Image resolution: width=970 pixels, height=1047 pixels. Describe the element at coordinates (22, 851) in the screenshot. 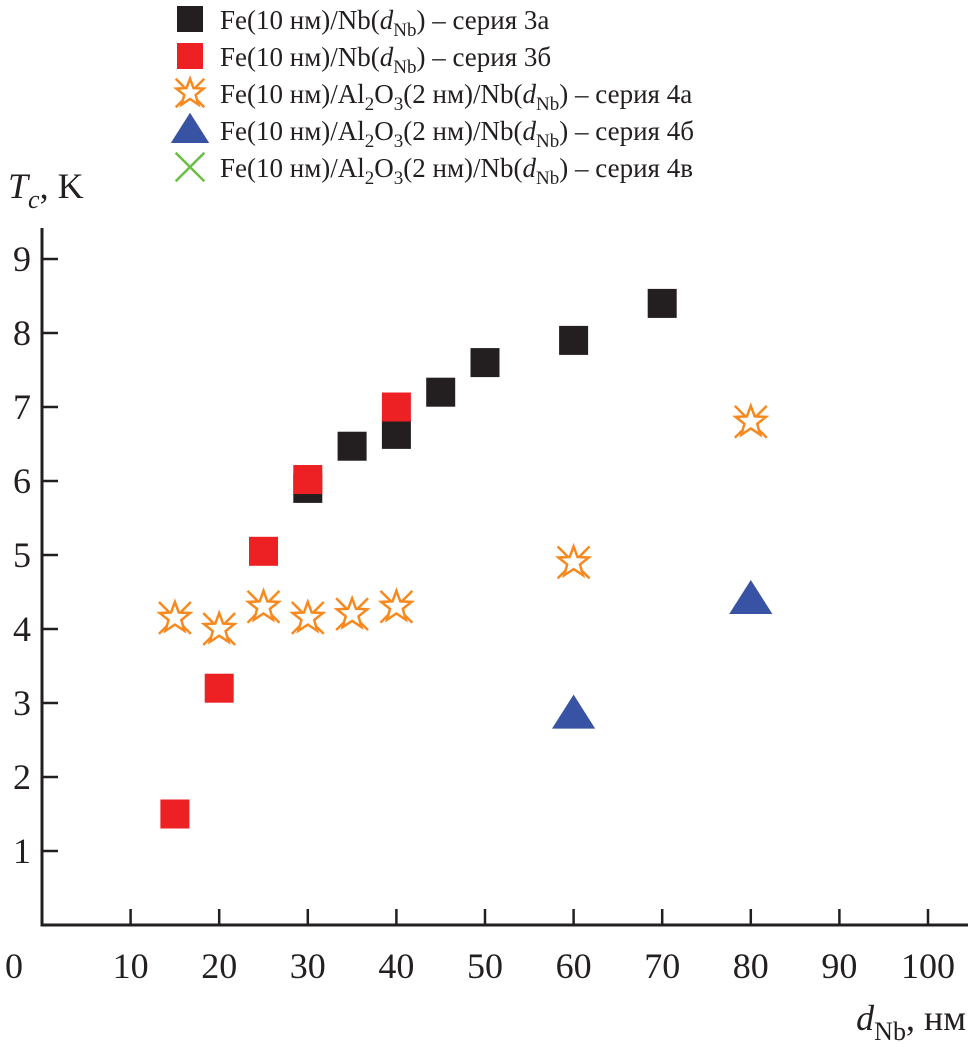

I see `y-tick-label: 1` at that location.